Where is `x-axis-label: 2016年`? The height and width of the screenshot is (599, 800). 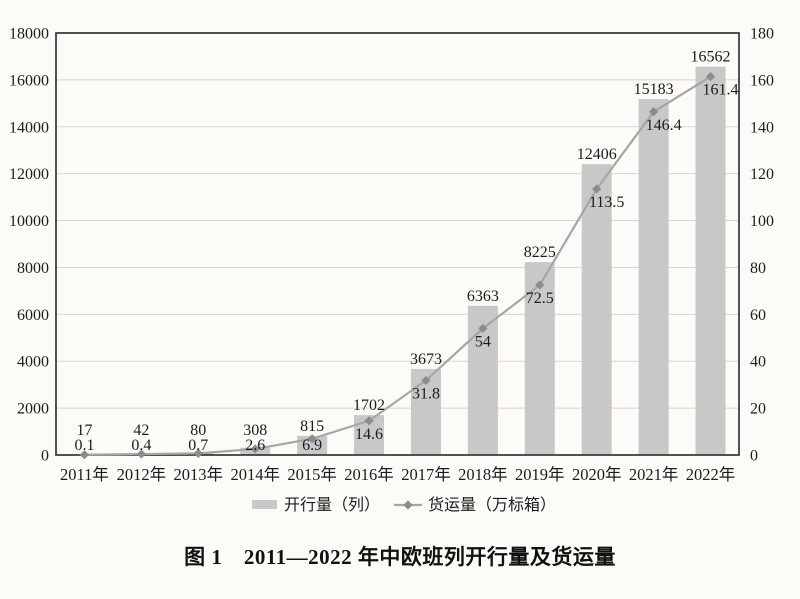
x-axis-label: 2016年 is located at coordinates (369, 474).